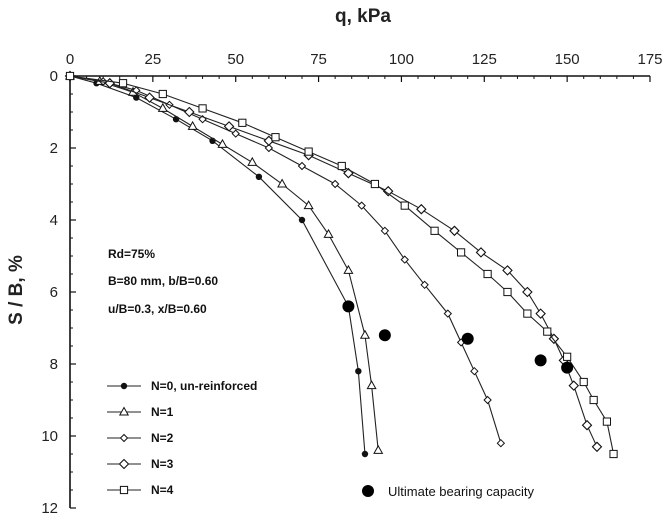  Describe the element at coordinates (162, 464) in the screenshot. I see `legend-label: N=3` at that location.